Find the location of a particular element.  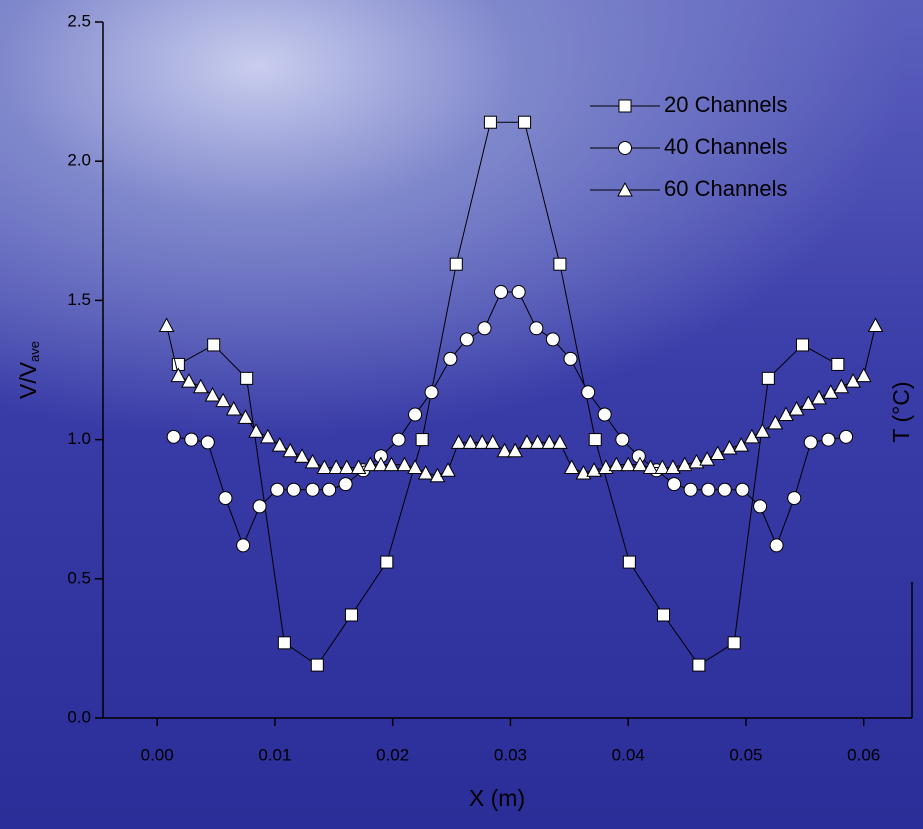

y-axis-label: V/Vave is located at coordinates (28, 370).